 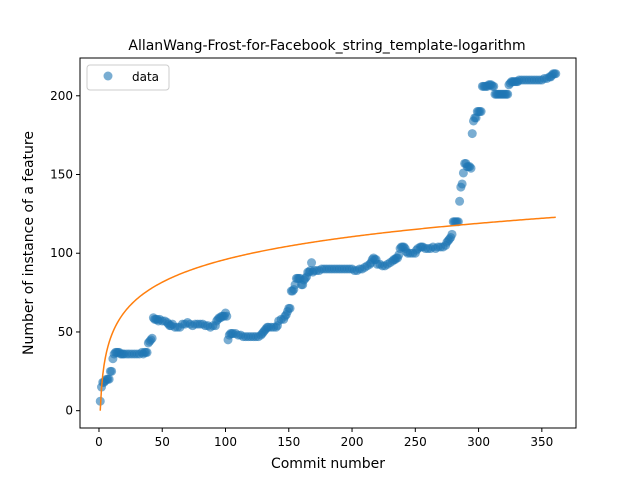 I want to click on y-axis: 0 50 100 150 200, so click(x=65, y=253).